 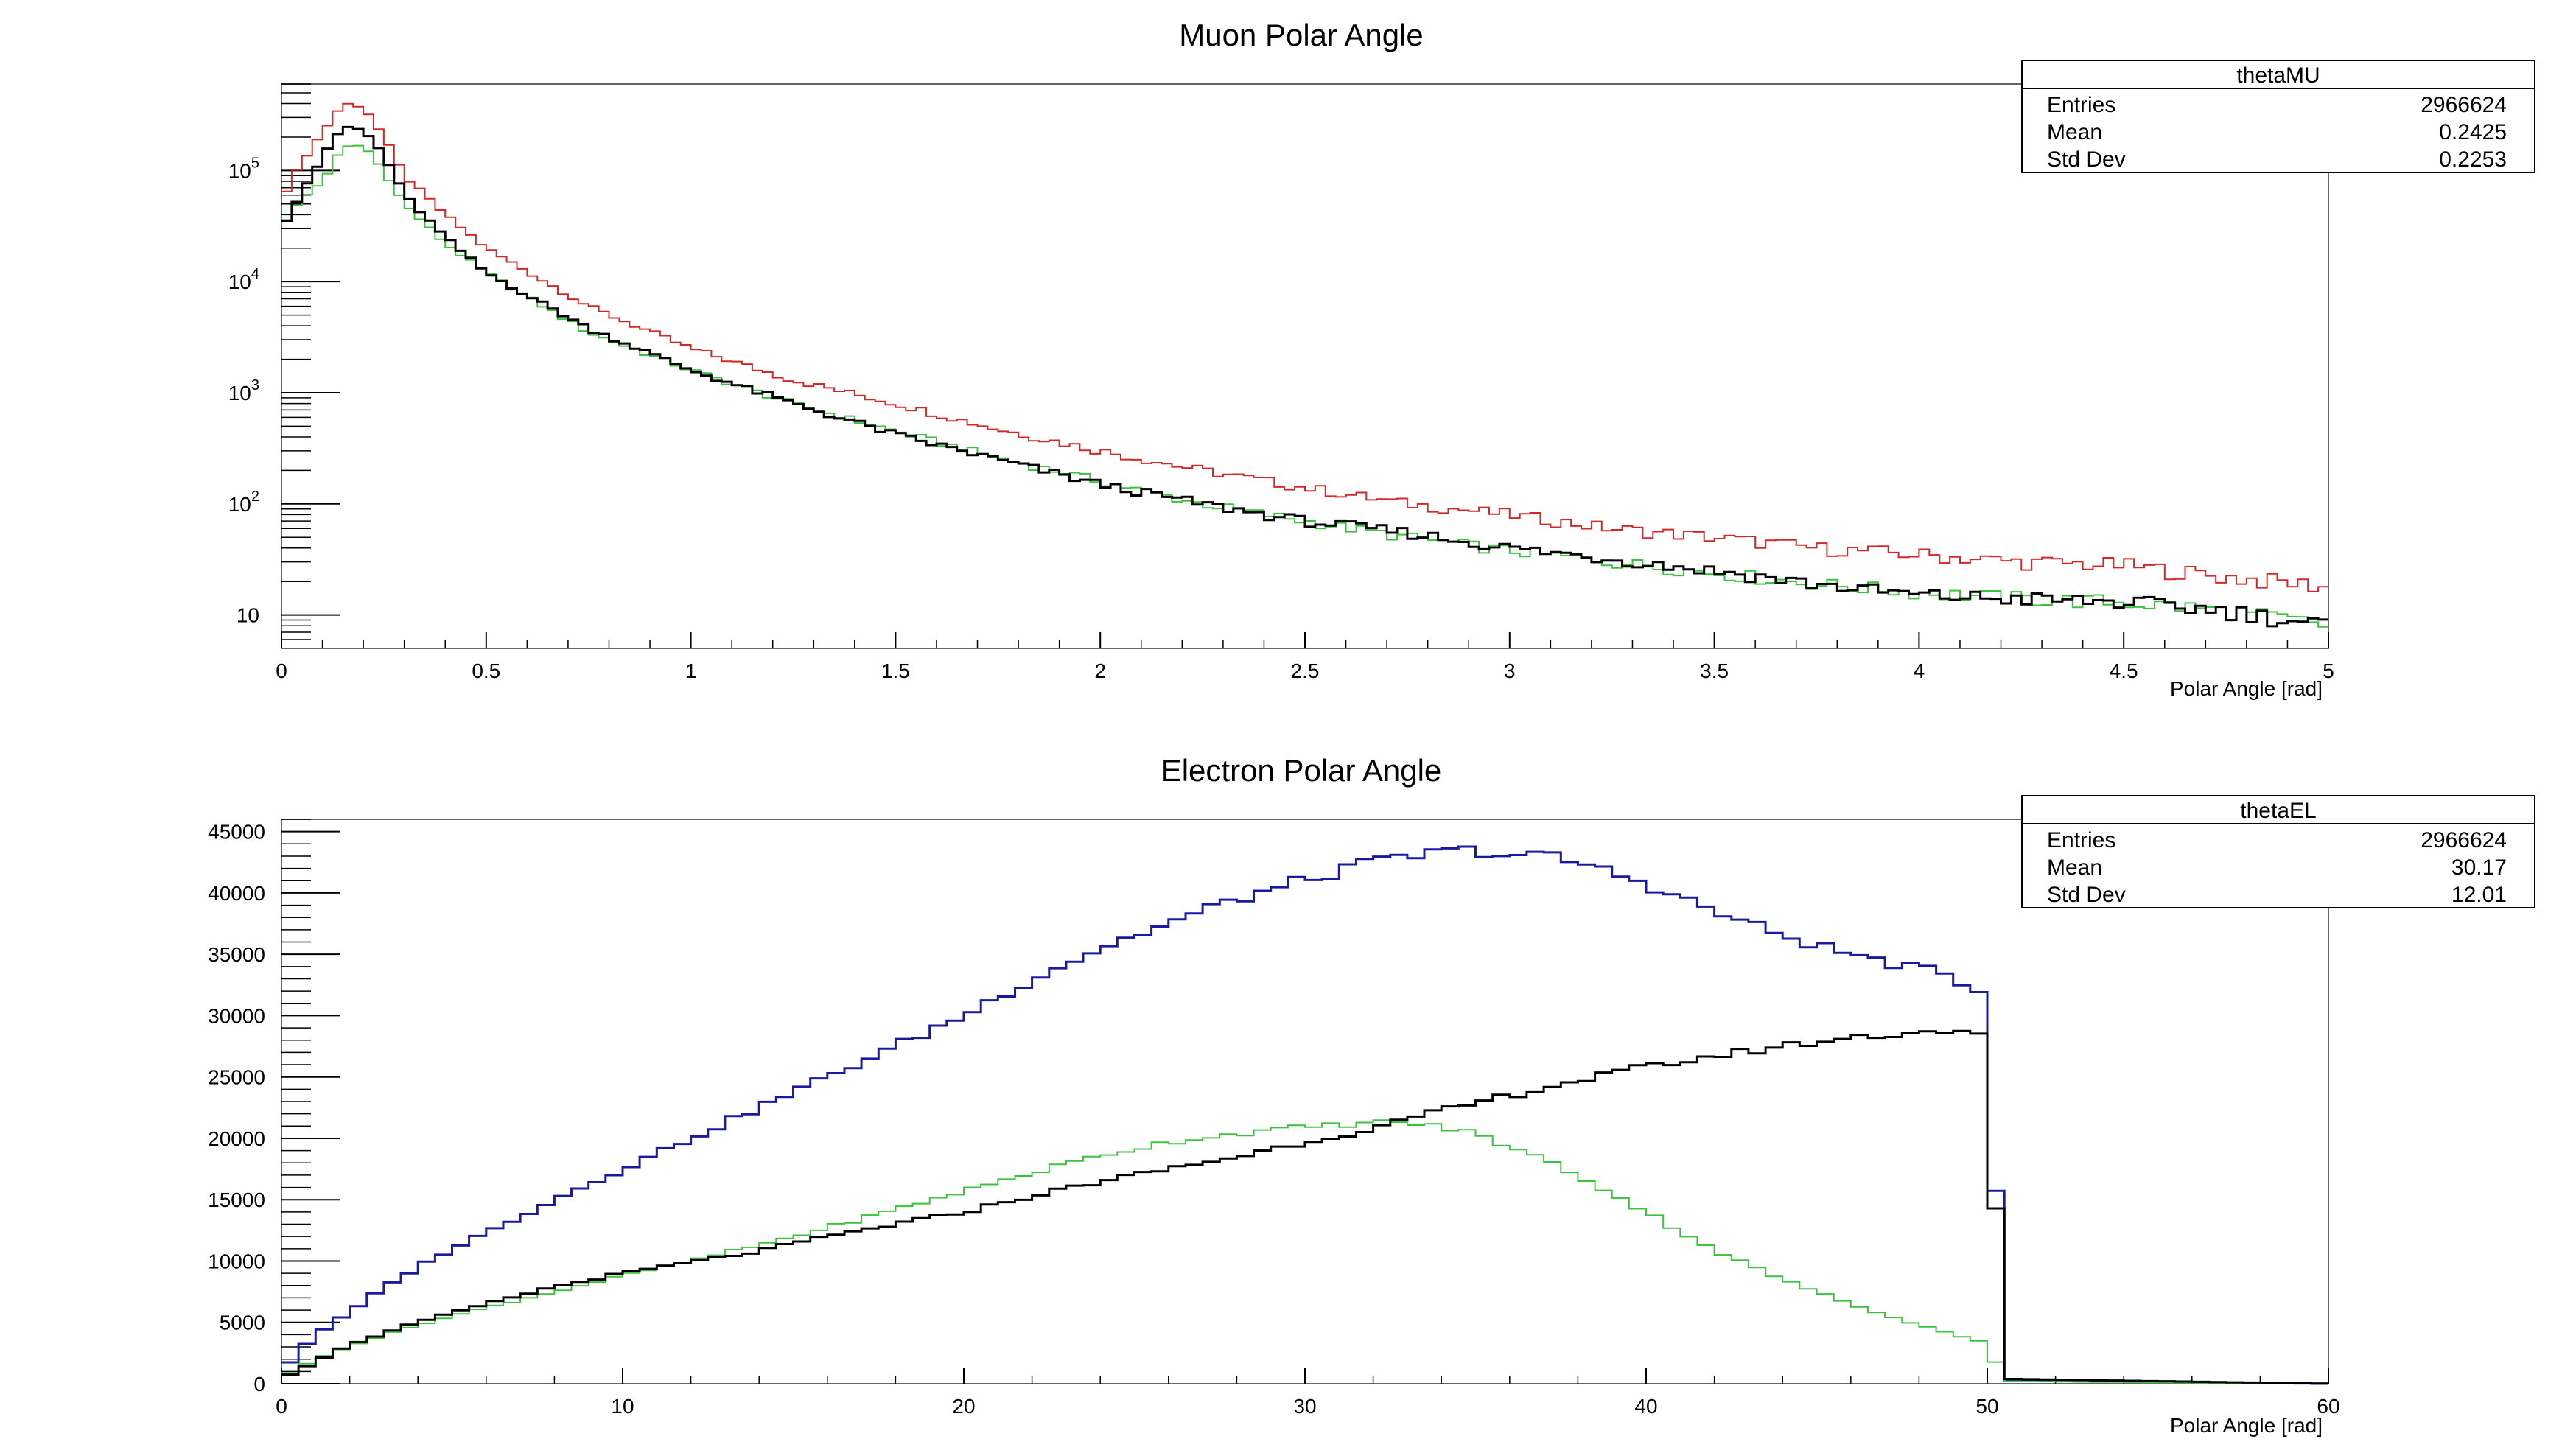 I want to click on electron-stats-row-label: Std Dev, so click(x=2086, y=895).